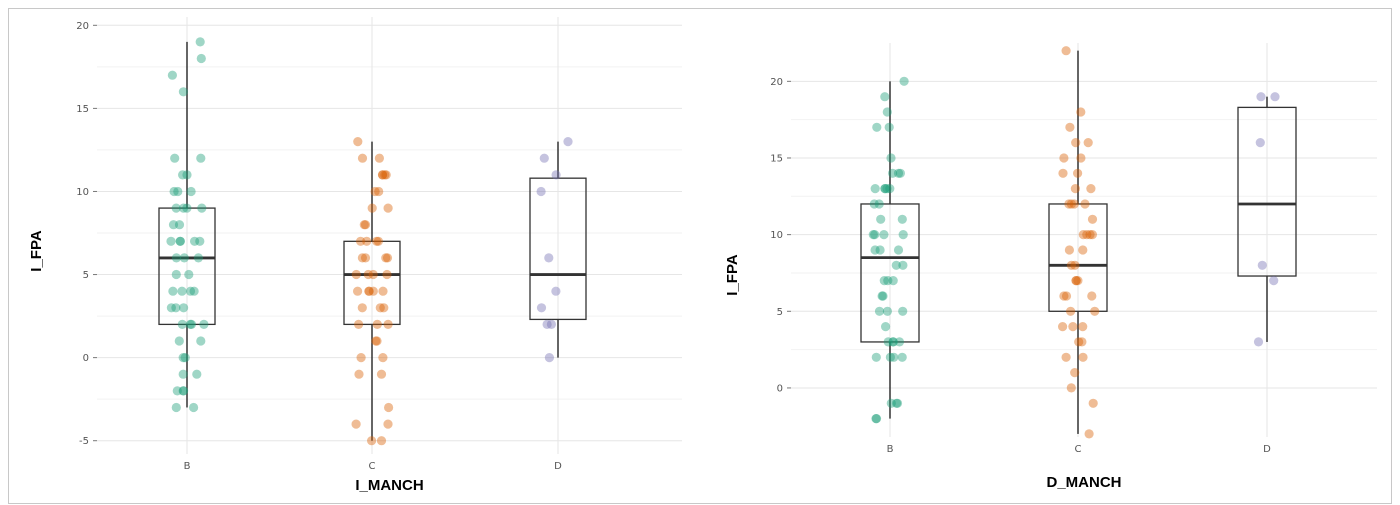  I want to click on y-tick-label: 15, so click(776, 158).